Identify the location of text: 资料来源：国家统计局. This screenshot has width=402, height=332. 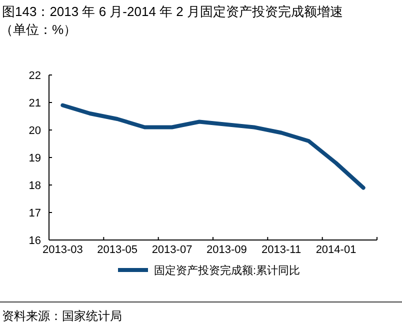
(62, 316).